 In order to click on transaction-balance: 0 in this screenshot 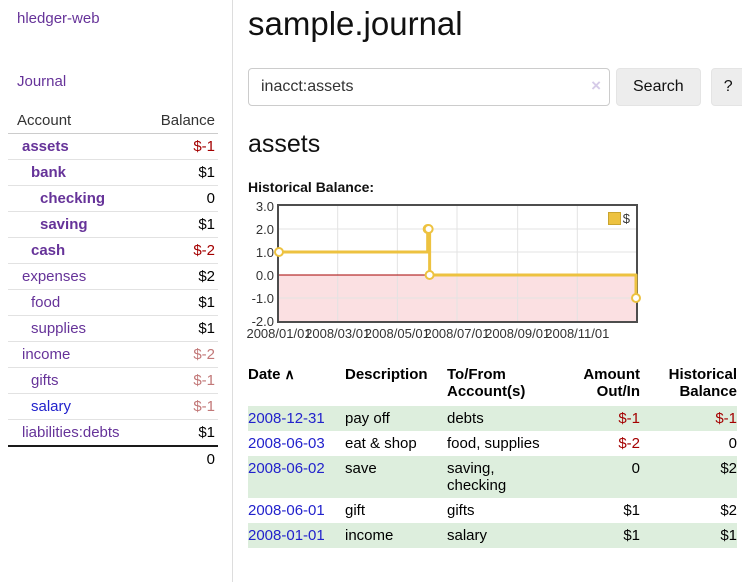, I will do `click(732, 443)`.